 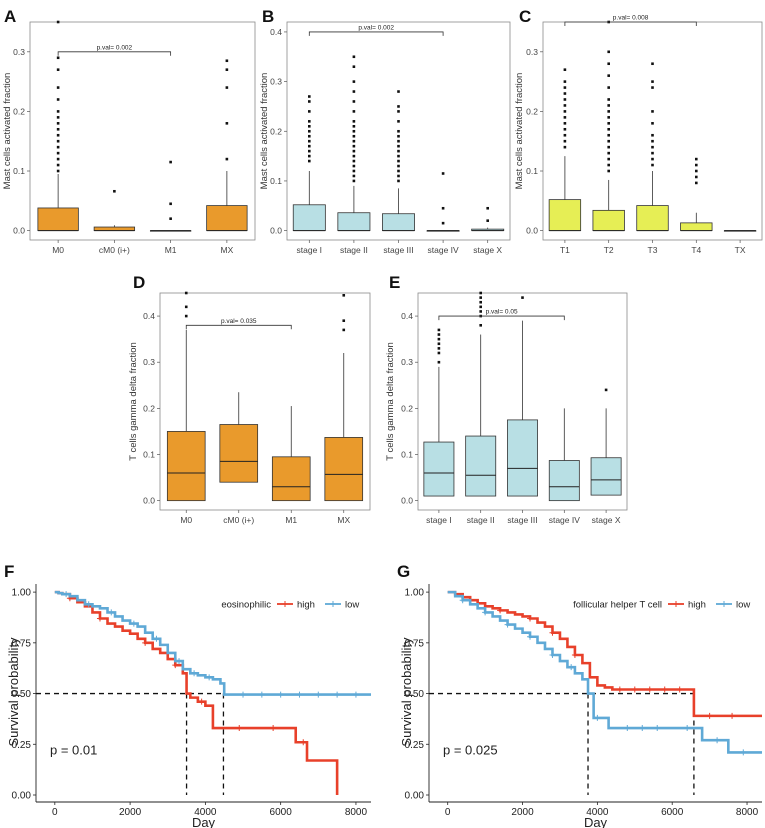 What do you see at coordinates (246, 605) in the screenshot?
I see `legend-title: eosinophilic` at bounding box center [246, 605].